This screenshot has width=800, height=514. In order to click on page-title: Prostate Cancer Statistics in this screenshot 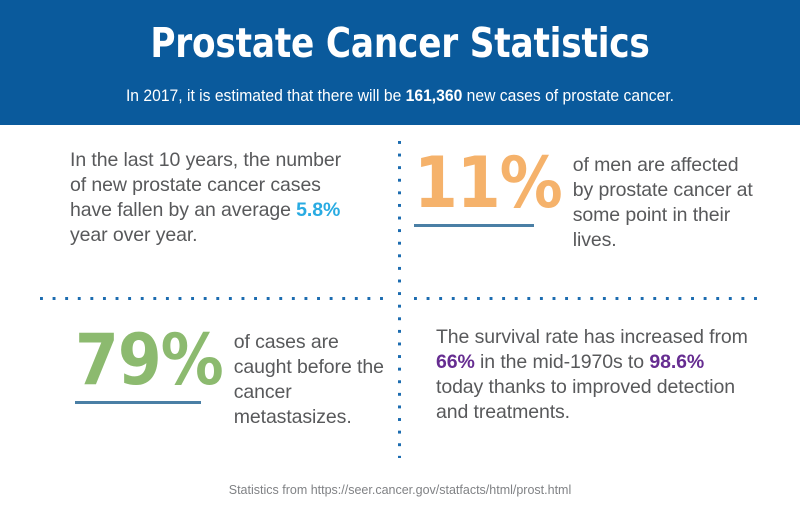, I will do `click(400, 43)`.